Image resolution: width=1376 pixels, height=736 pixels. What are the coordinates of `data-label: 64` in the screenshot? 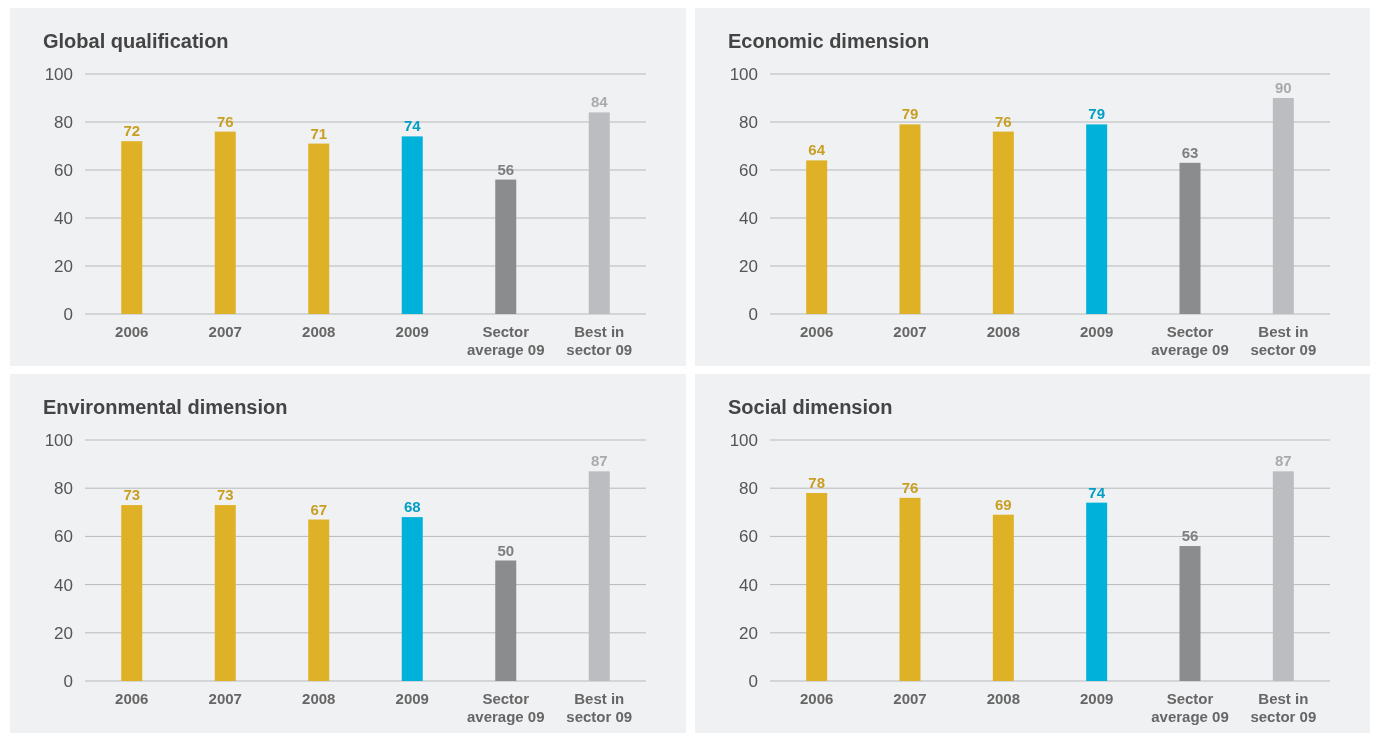 It's located at (817, 150).